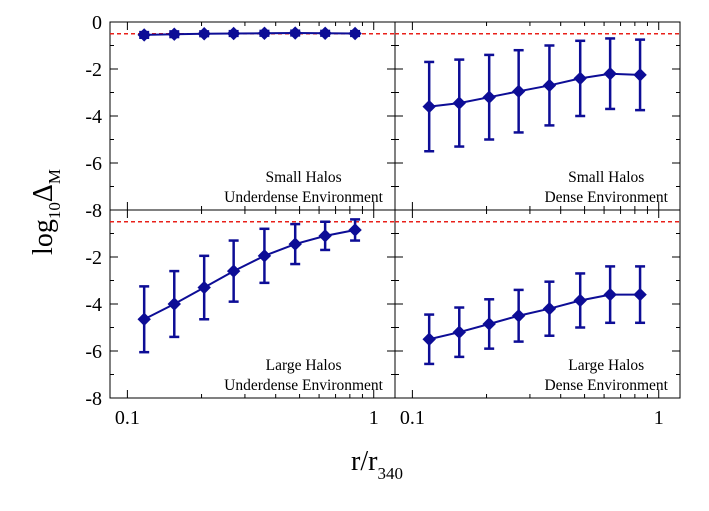  I want to click on y-axis-title: log10ΔM, so click(46, 212).